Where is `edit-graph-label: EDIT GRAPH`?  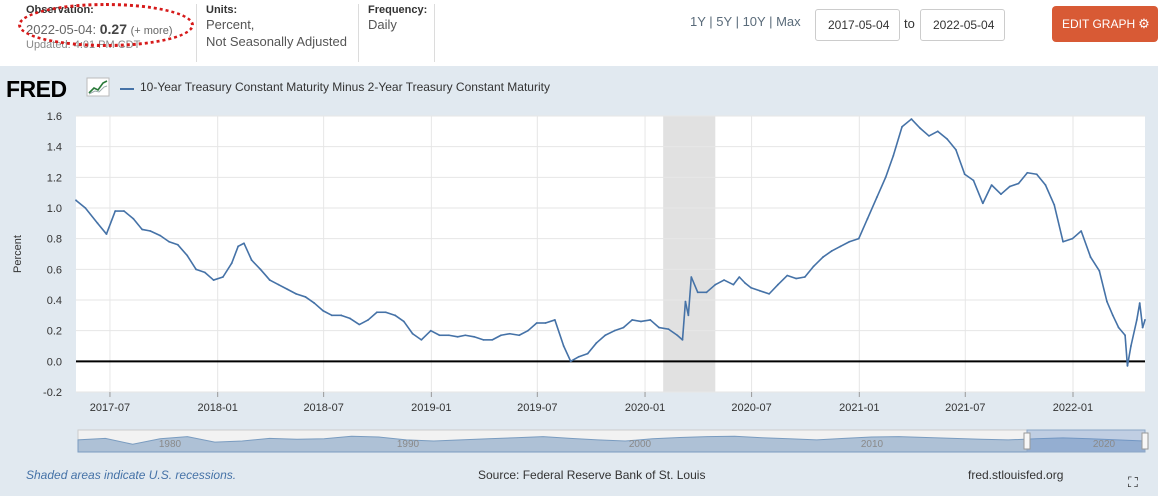 edit-graph-label: EDIT GRAPH is located at coordinates (1099, 24).